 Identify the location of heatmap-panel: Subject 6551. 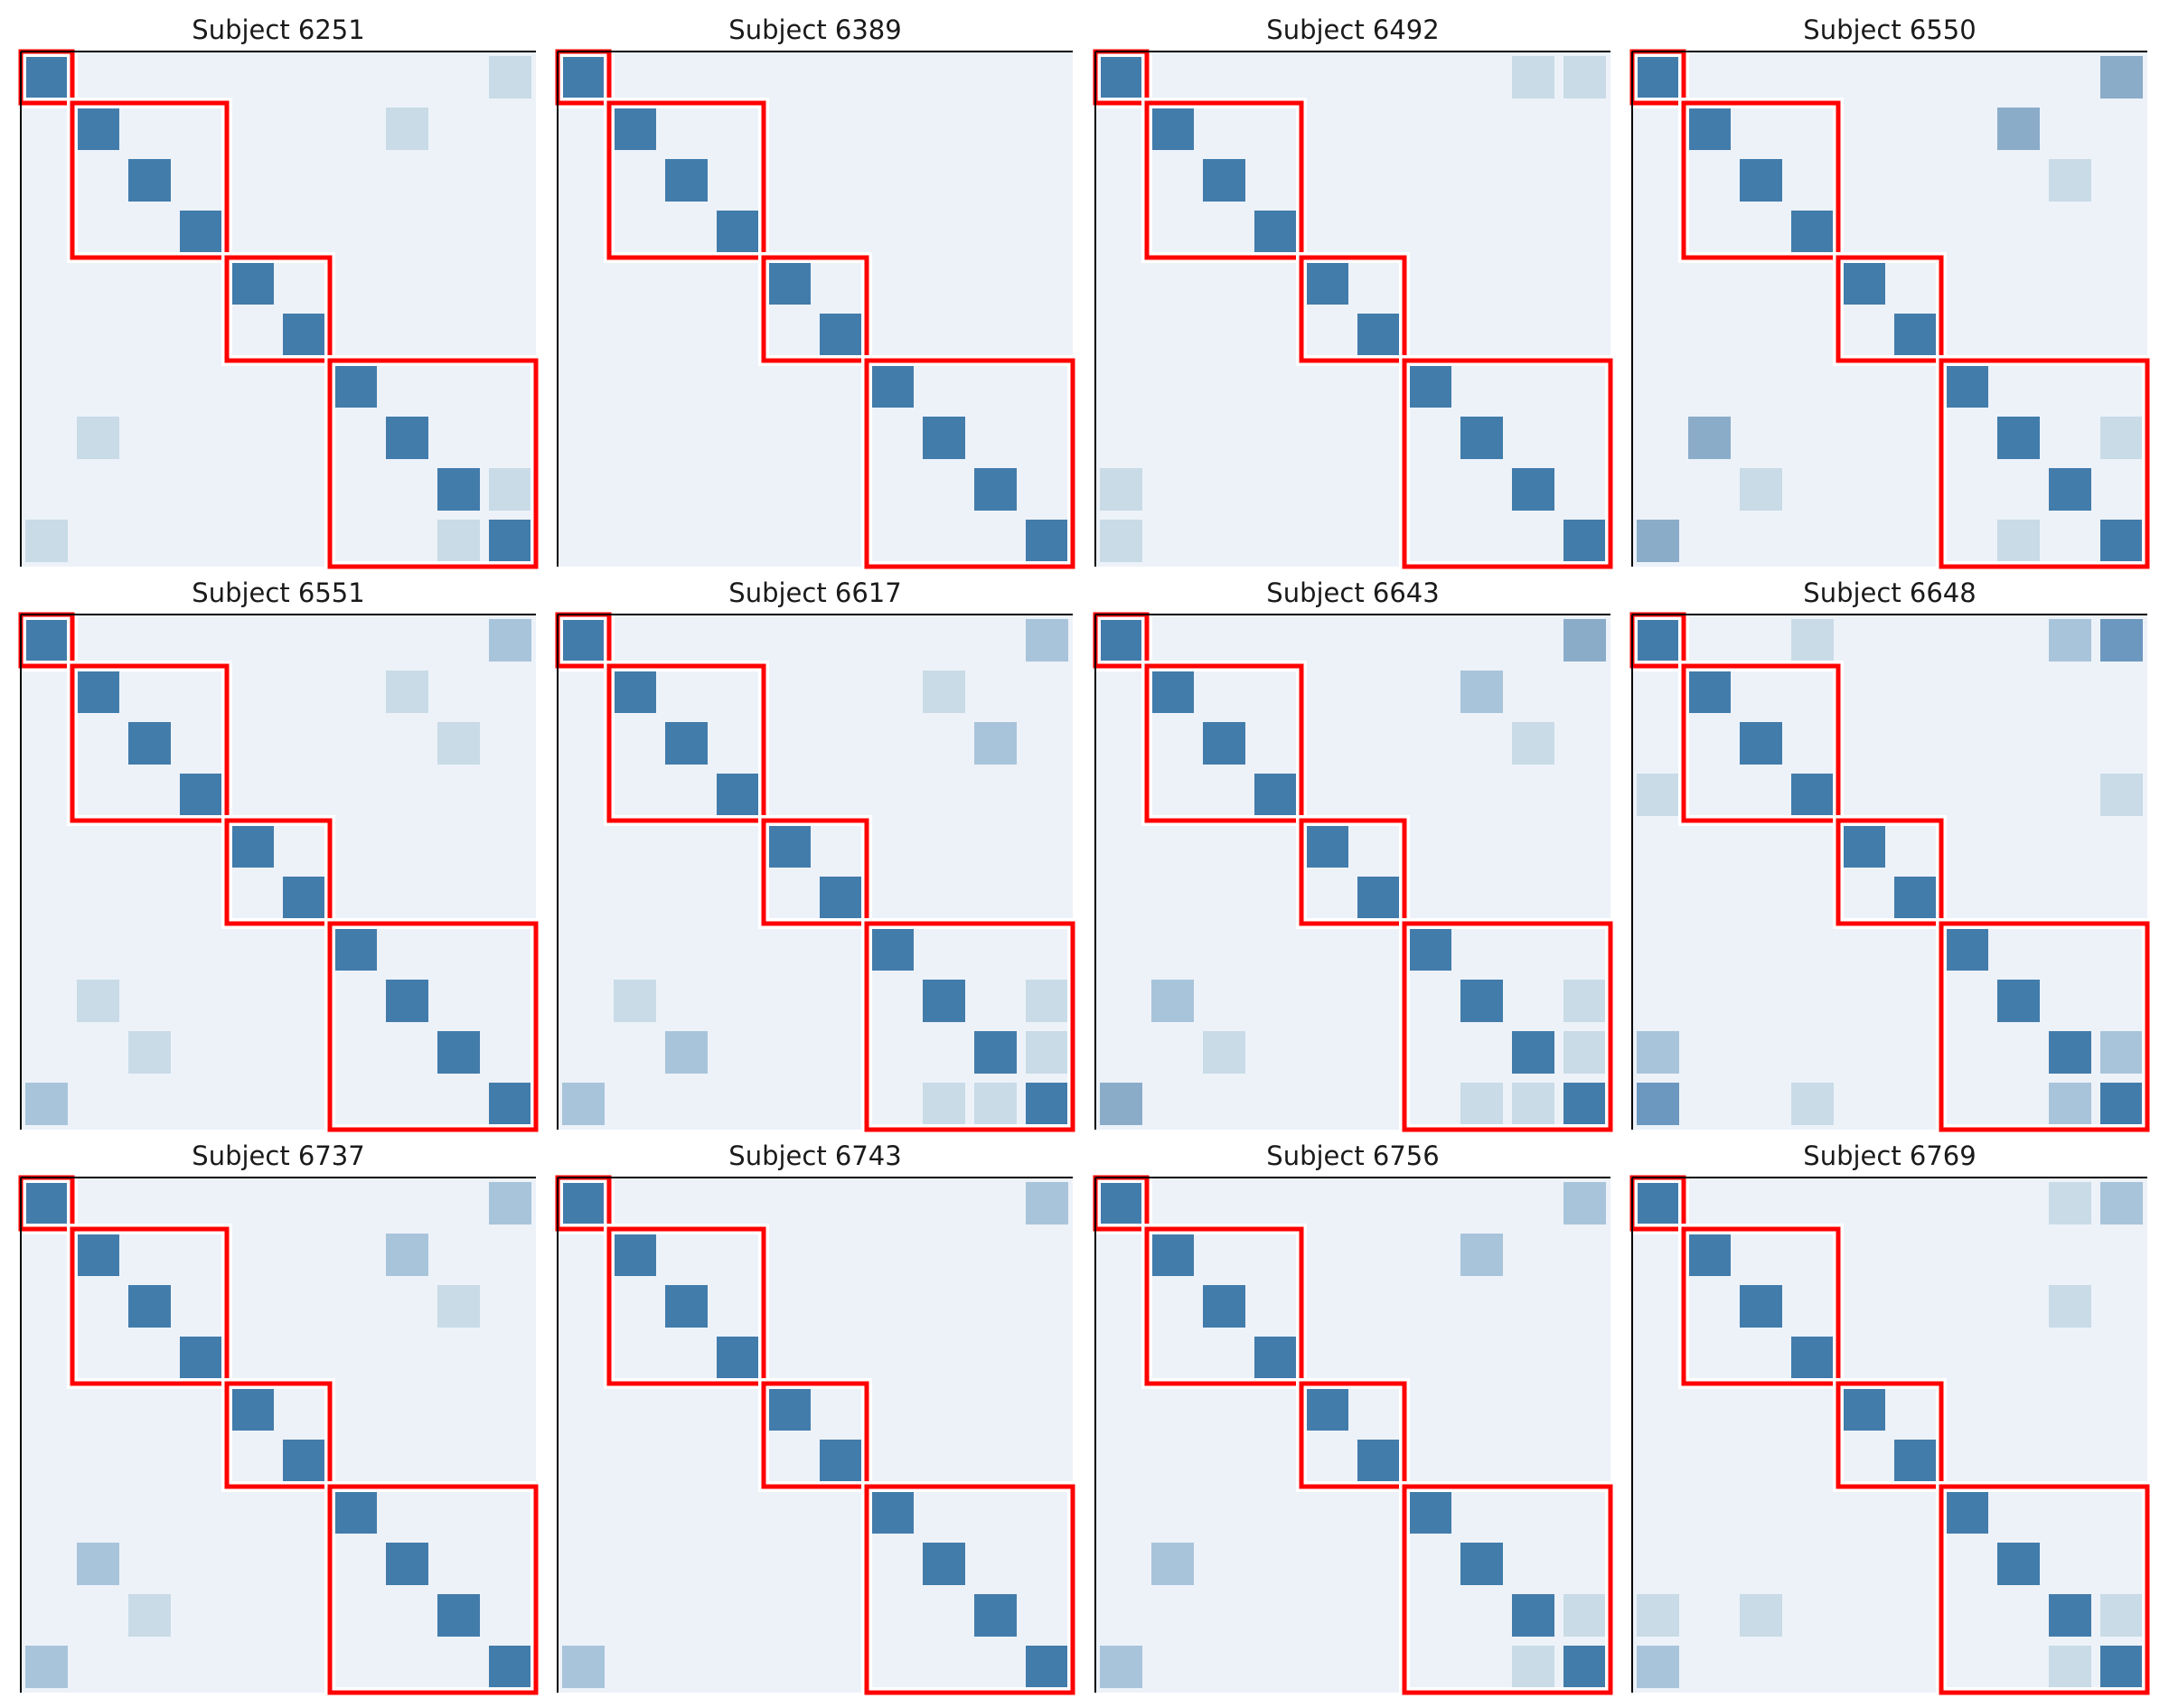
(278, 856).